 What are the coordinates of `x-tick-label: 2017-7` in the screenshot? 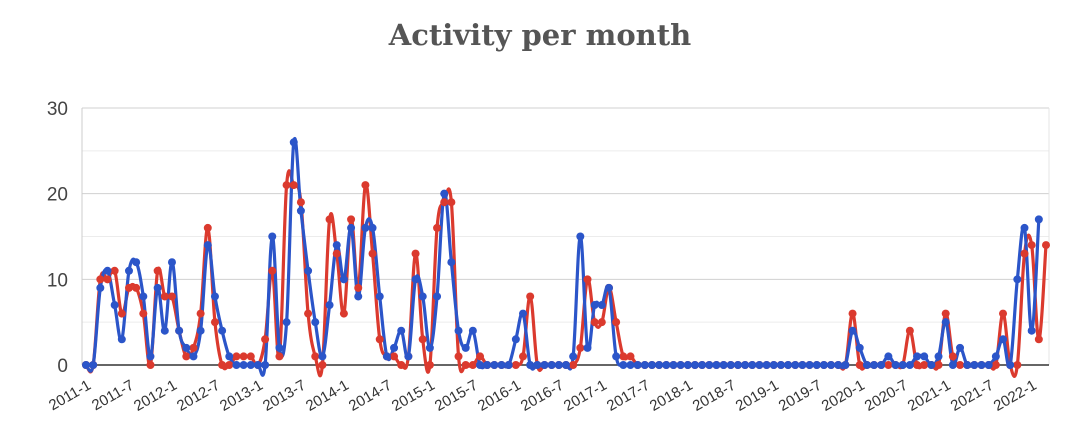 It's located at (628, 396).